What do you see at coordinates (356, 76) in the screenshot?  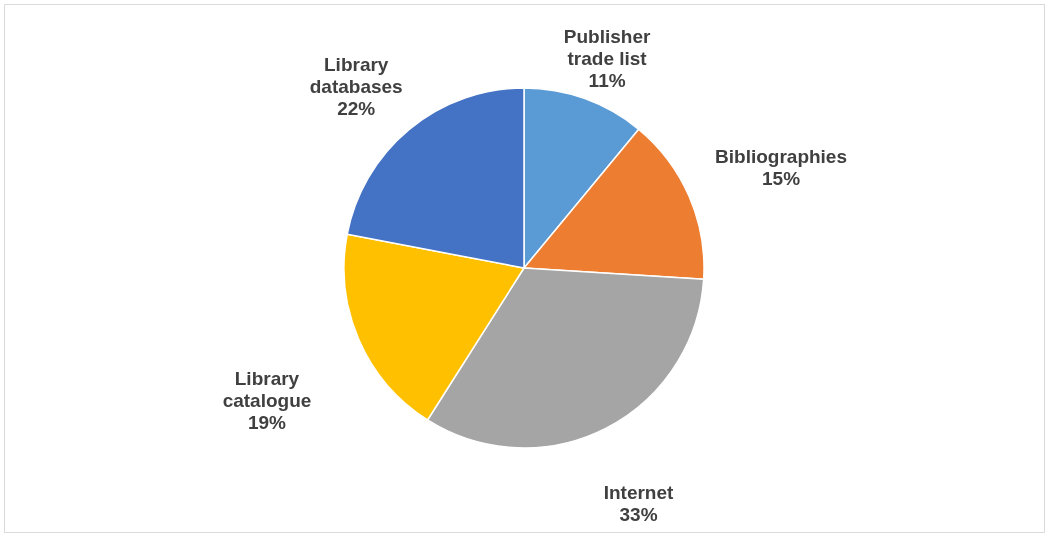 I see `slice-label: Library databases` at bounding box center [356, 76].